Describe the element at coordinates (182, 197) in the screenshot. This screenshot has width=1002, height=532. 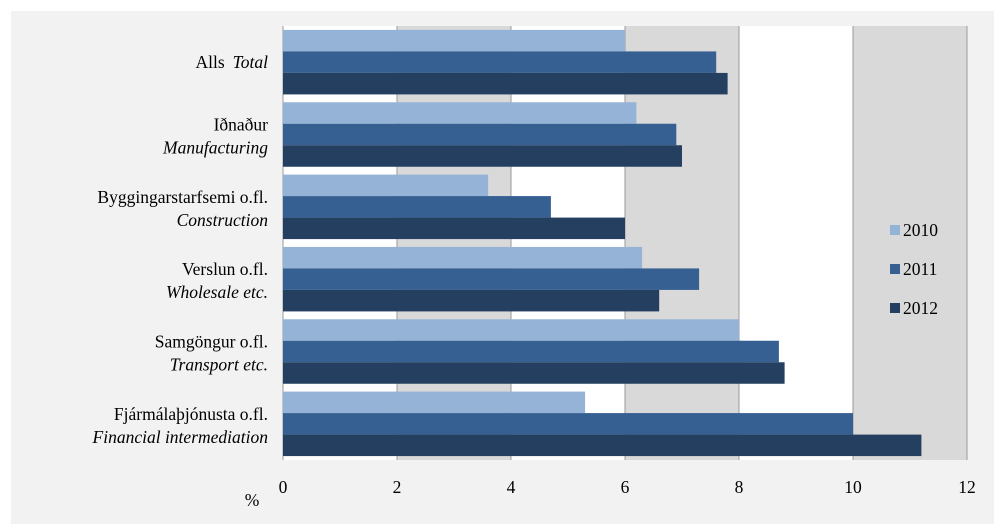
I see `category-label-is: Byggingarstarfsemi o.fl.` at that location.